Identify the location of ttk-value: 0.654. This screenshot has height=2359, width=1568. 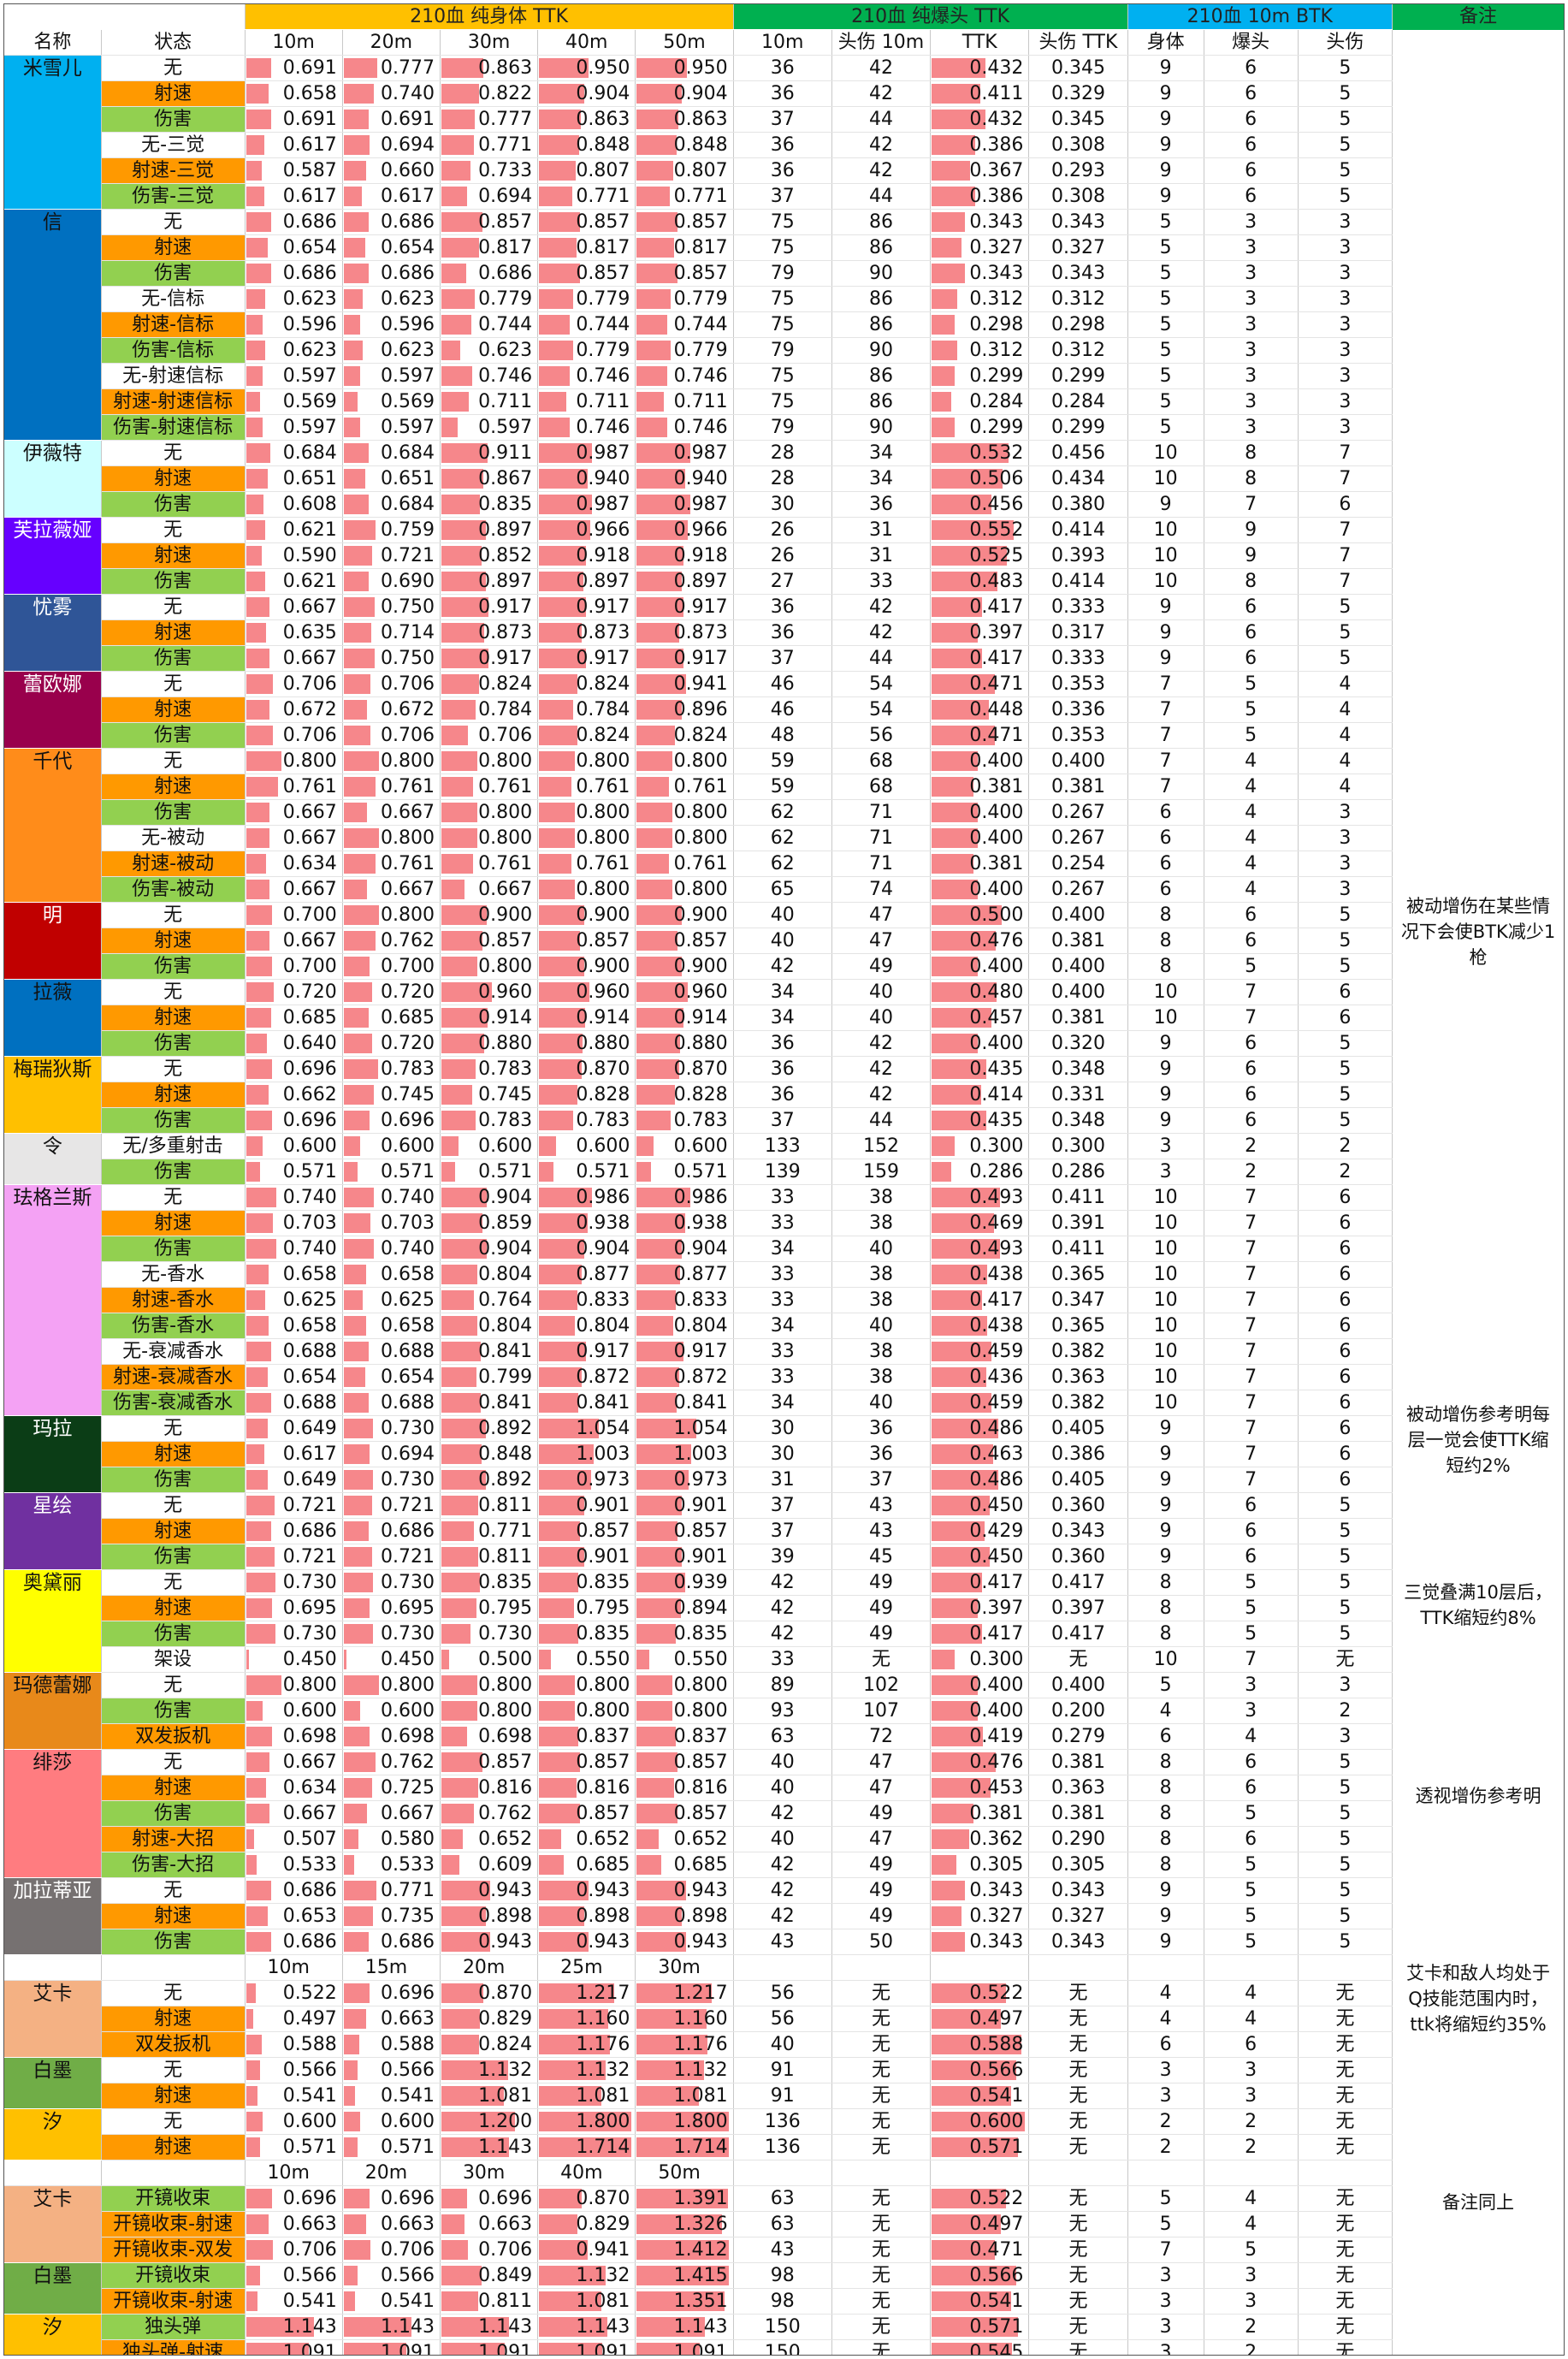
(407, 1377).